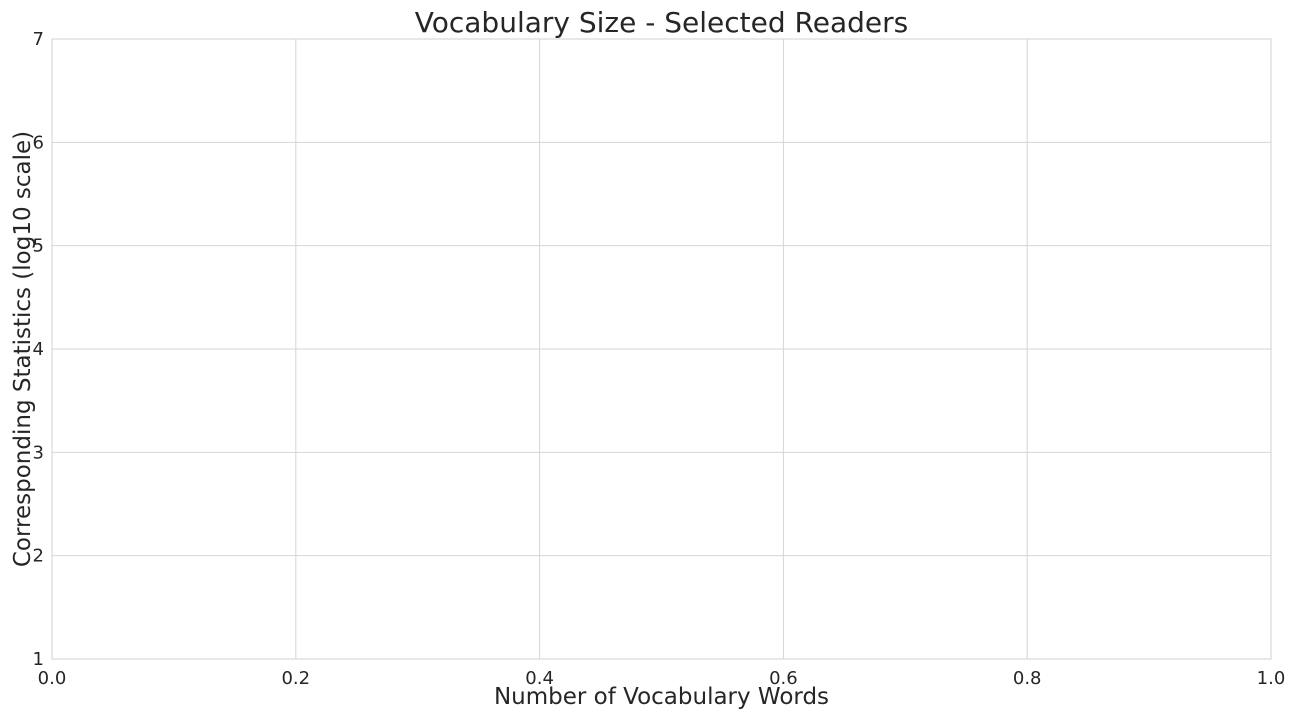  Describe the element at coordinates (661, 22) in the screenshot. I see `chart-title: Vocabulary Size - Selected Readers` at that location.